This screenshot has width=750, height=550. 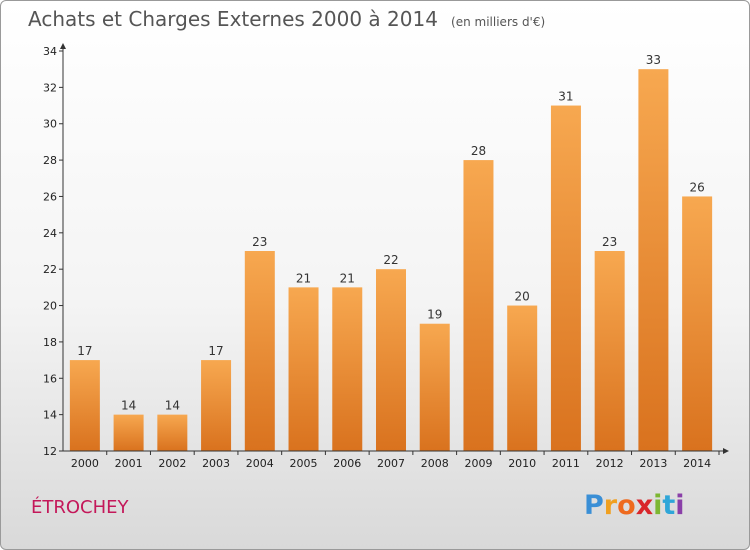 What do you see at coordinates (50, 87) in the screenshot?
I see `y-tick-label: 32` at bounding box center [50, 87].